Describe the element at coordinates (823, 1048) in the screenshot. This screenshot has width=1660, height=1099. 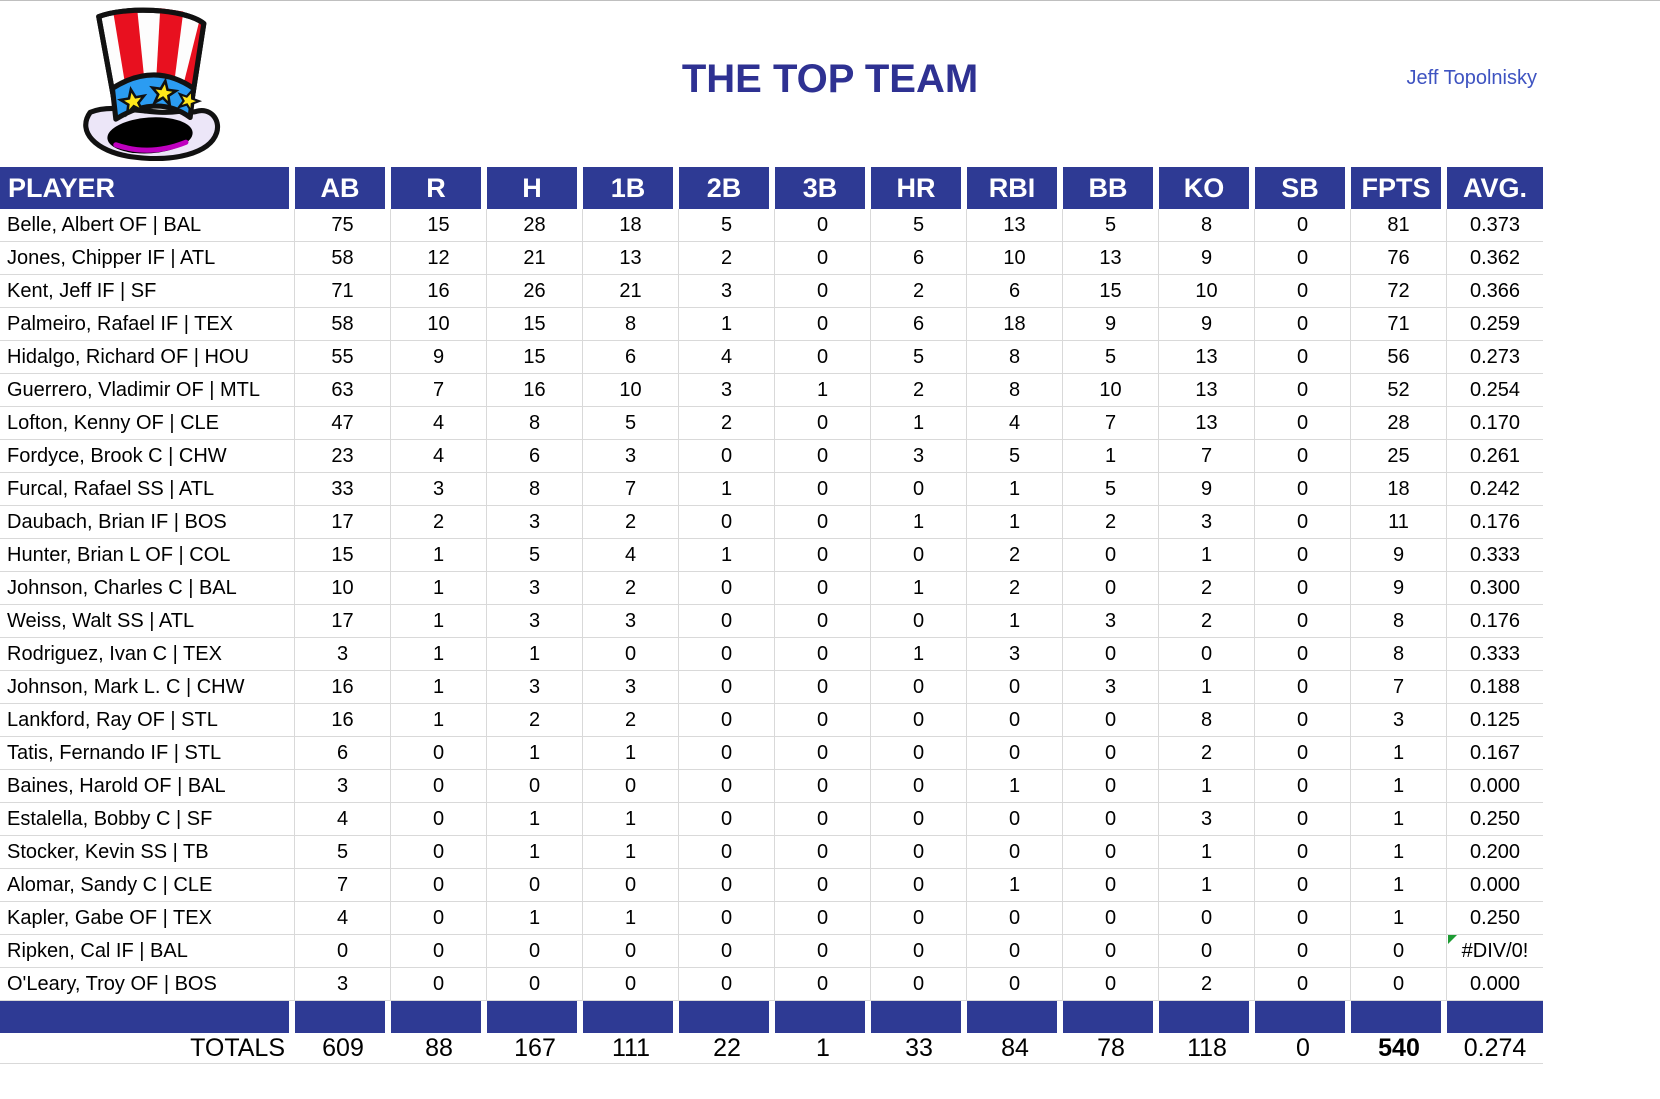
I see `total-cell: 1` at that location.